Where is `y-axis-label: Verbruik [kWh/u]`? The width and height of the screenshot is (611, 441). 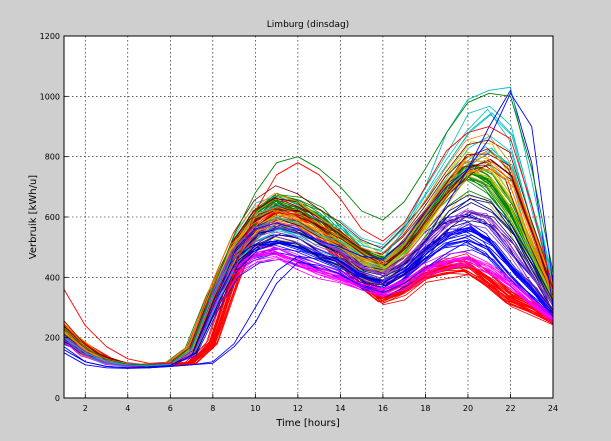 y-axis-label: Verbruik [kWh/u] is located at coordinates (33, 217).